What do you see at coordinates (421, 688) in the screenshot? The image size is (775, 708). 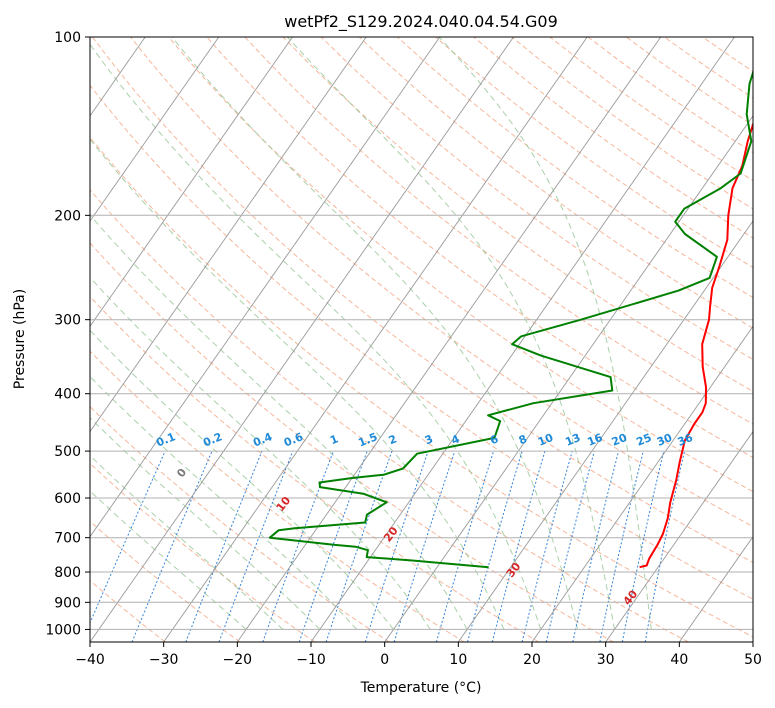 I see `x-axis-title: Temperature (°C)` at bounding box center [421, 688].